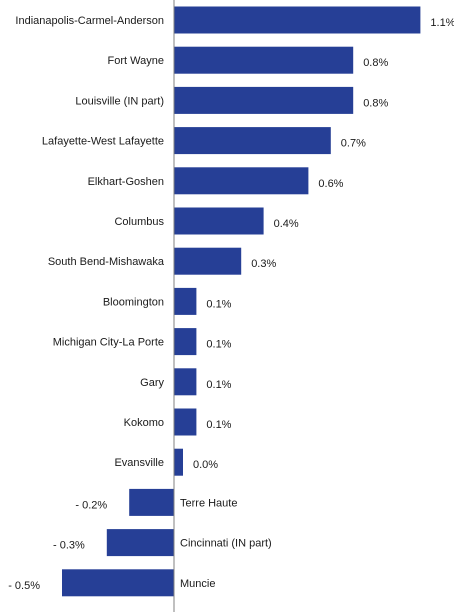 This screenshot has height=612, width=454. What do you see at coordinates (208, 261) in the screenshot?
I see `bar-south-bend-mishawaka` at bounding box center [208, 261].